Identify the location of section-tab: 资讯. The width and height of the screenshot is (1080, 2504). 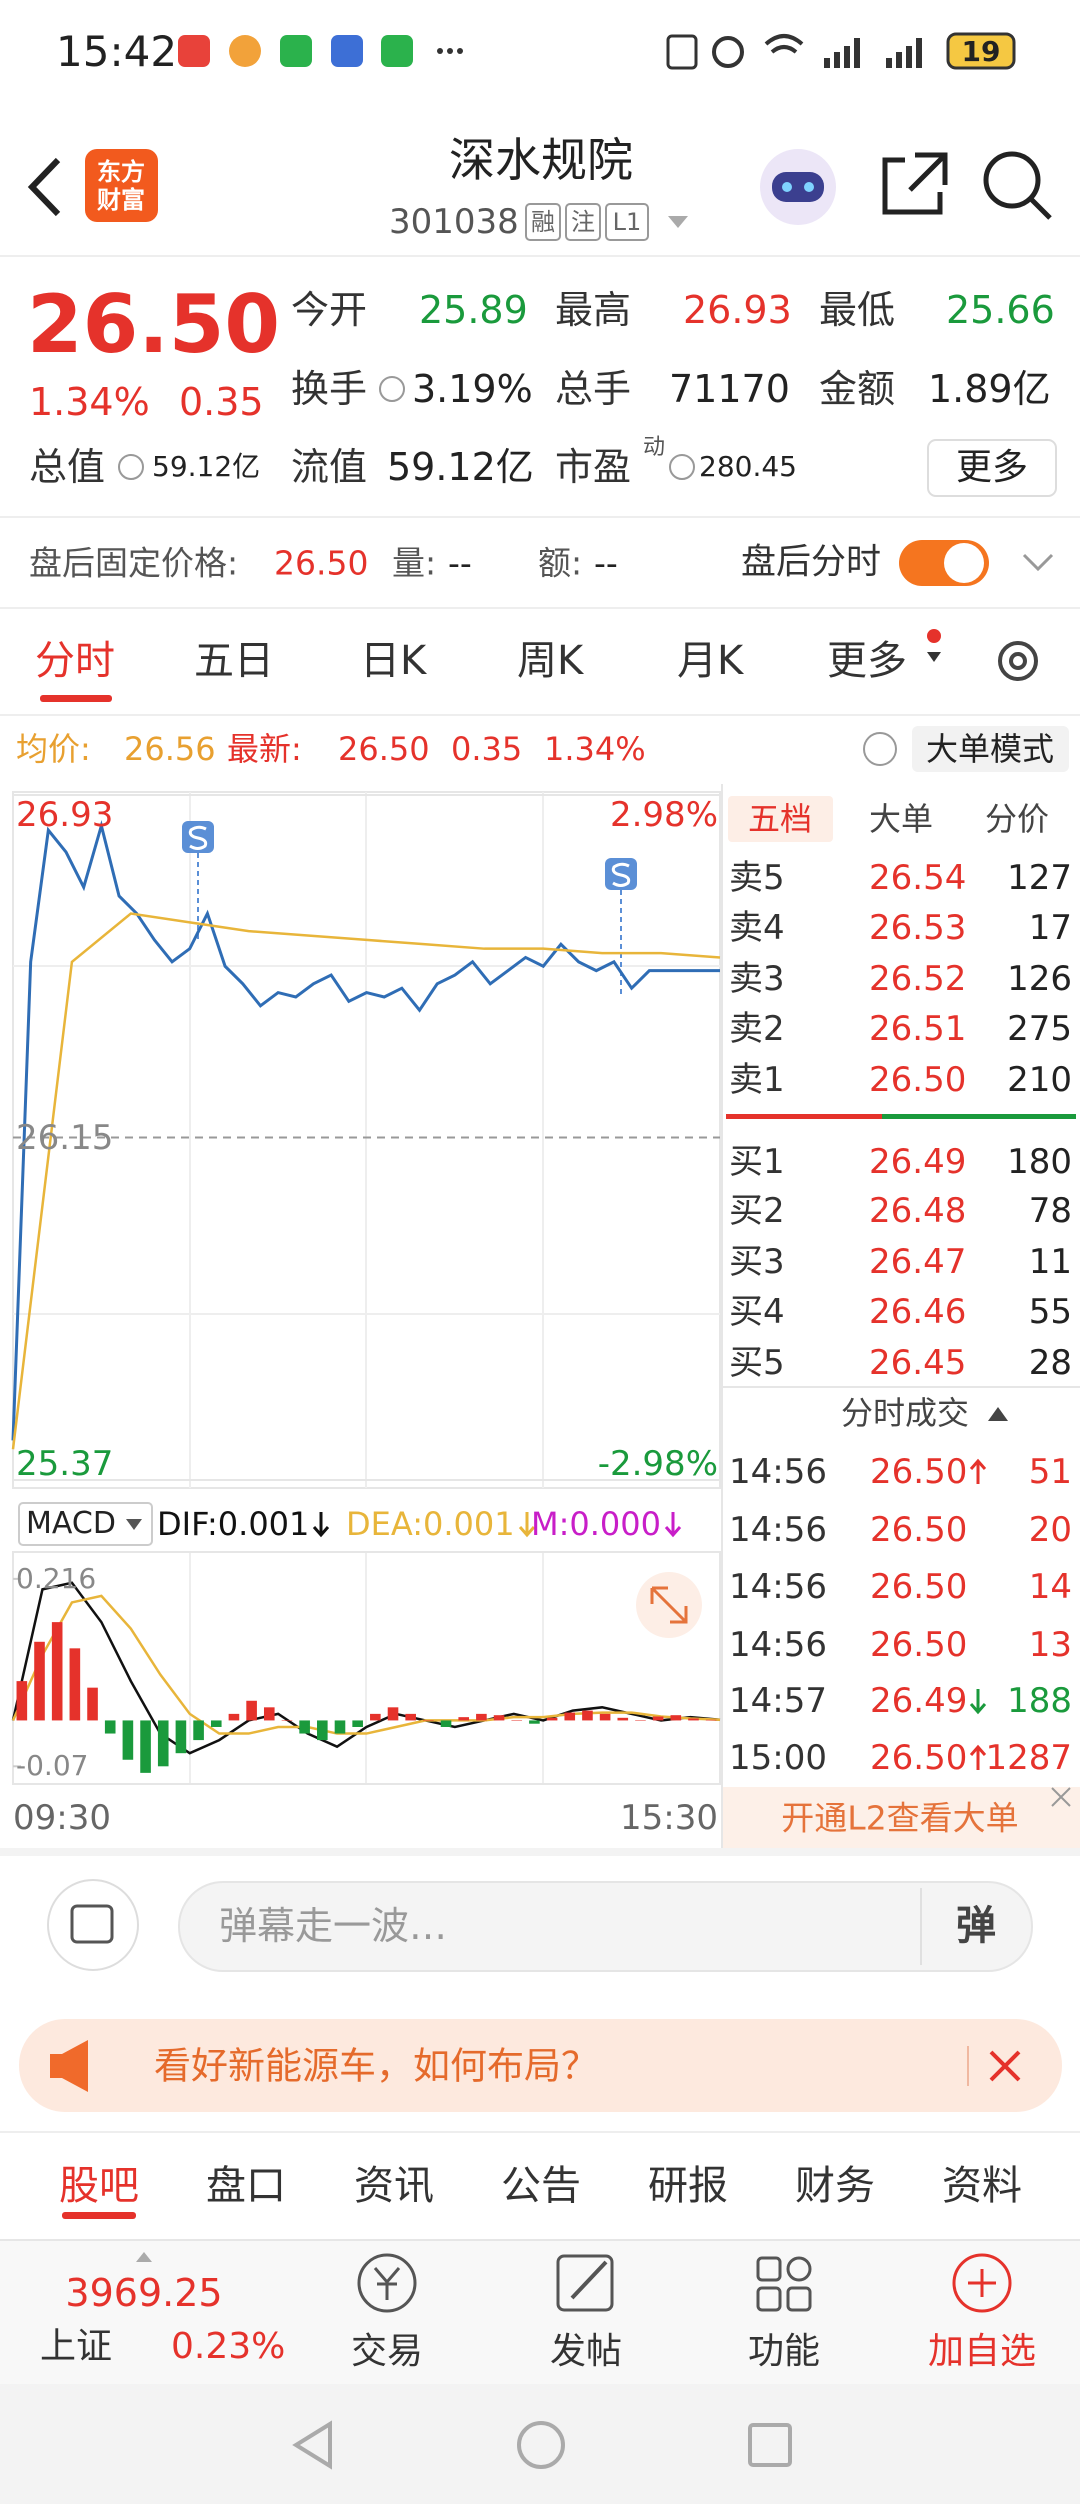
(394, 2186).